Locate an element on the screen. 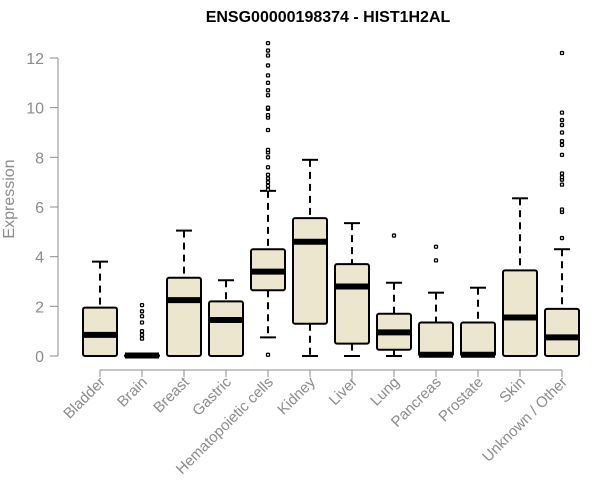  chart-title: ENSG00000198374 - HIST1H2AL is located at coordinates (328, 17).